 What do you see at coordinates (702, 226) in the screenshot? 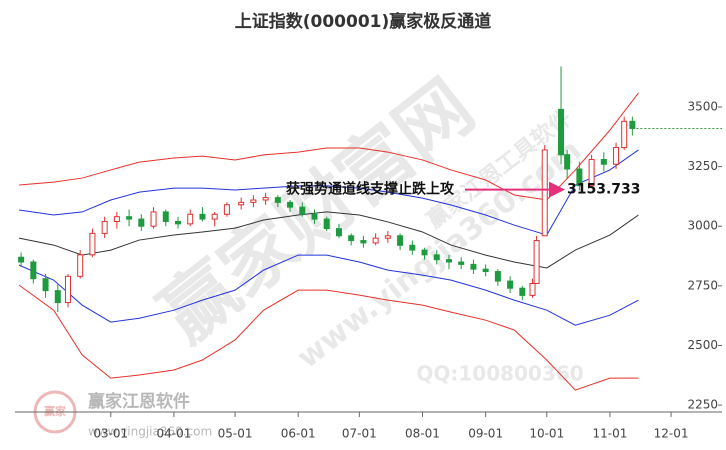
I see `y-tick-label: 3000` at bounding box center [702, 226].